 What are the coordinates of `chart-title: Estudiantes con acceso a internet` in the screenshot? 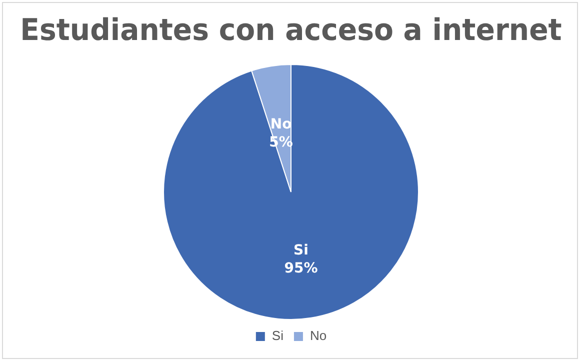 It's located at (291, 29).